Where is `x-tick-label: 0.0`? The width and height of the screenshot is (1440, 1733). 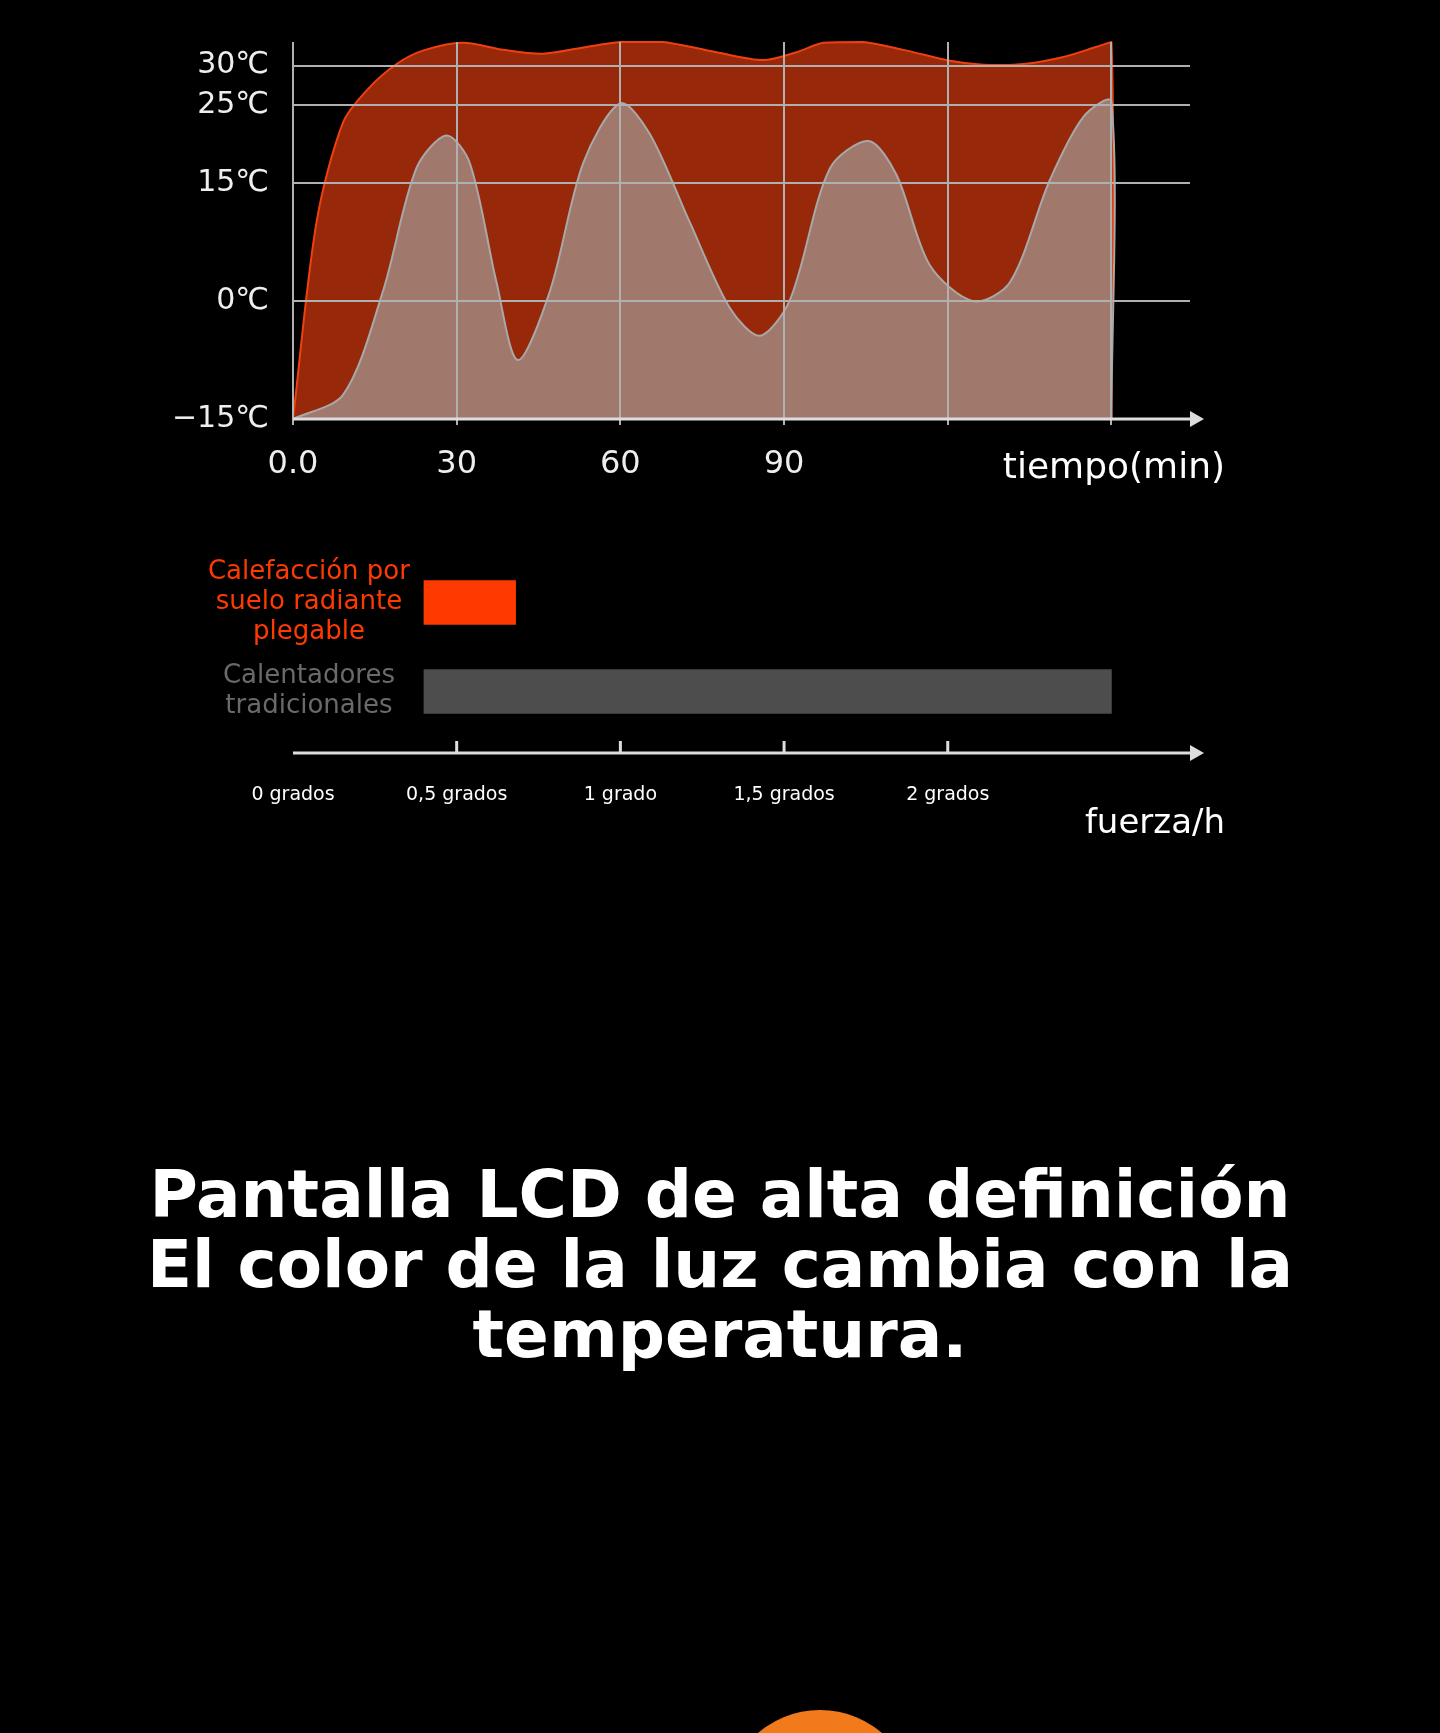
x-tick-label: 0.0 is located at coordinates (293, 461).